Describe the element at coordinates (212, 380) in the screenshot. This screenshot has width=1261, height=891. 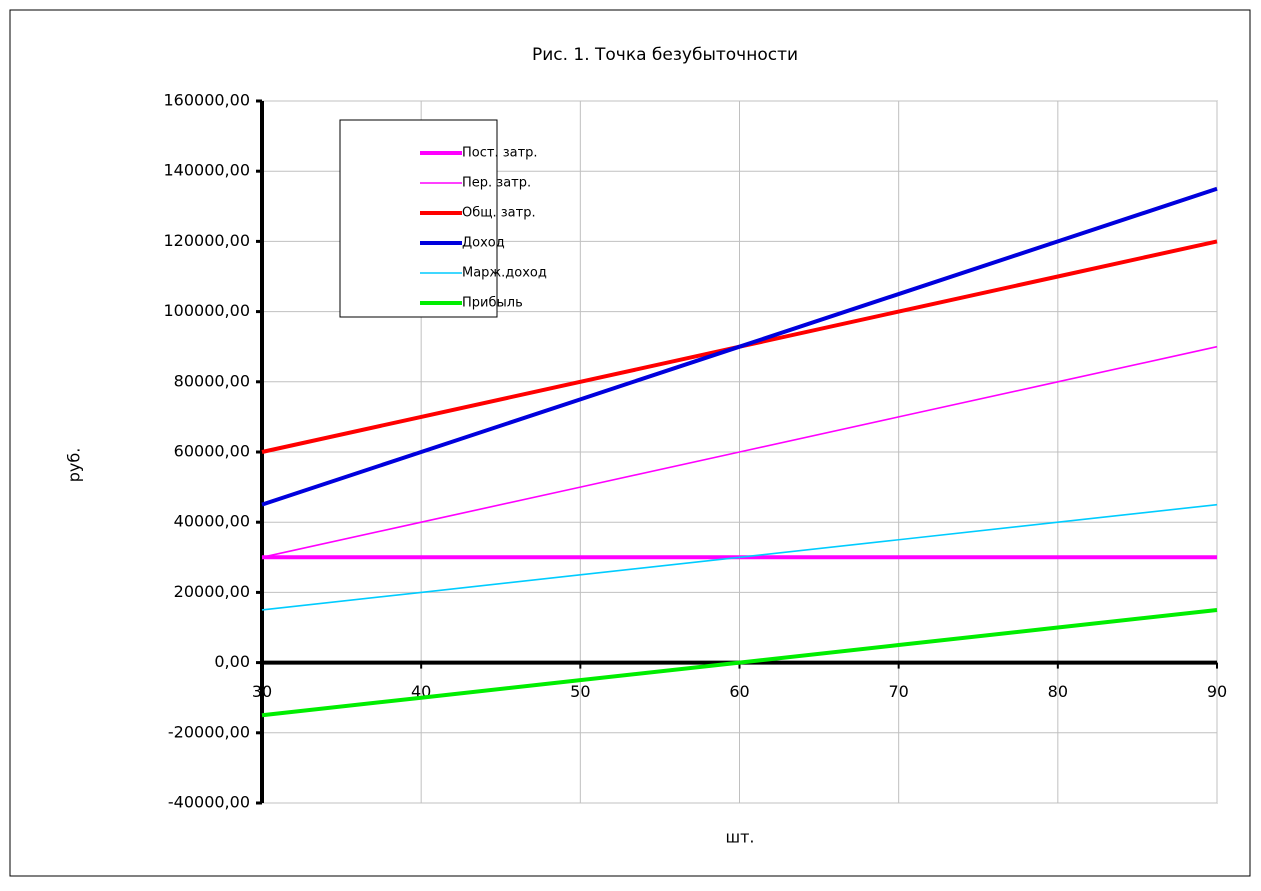
I see `y-tick-label: 80000,00` at that location.